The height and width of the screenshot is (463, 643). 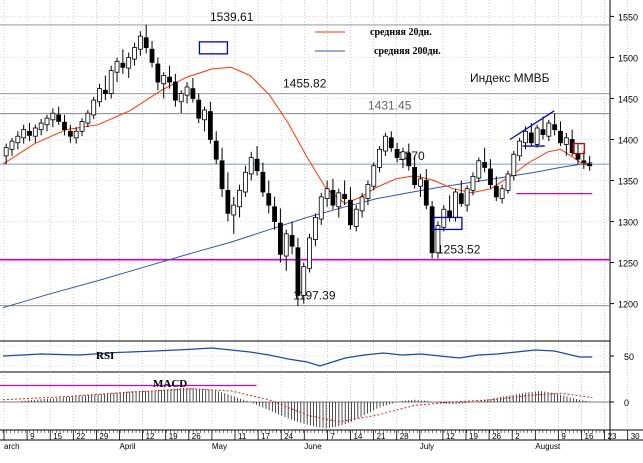 I want to click on x-tick-label: May, so click(x=219, y=446).